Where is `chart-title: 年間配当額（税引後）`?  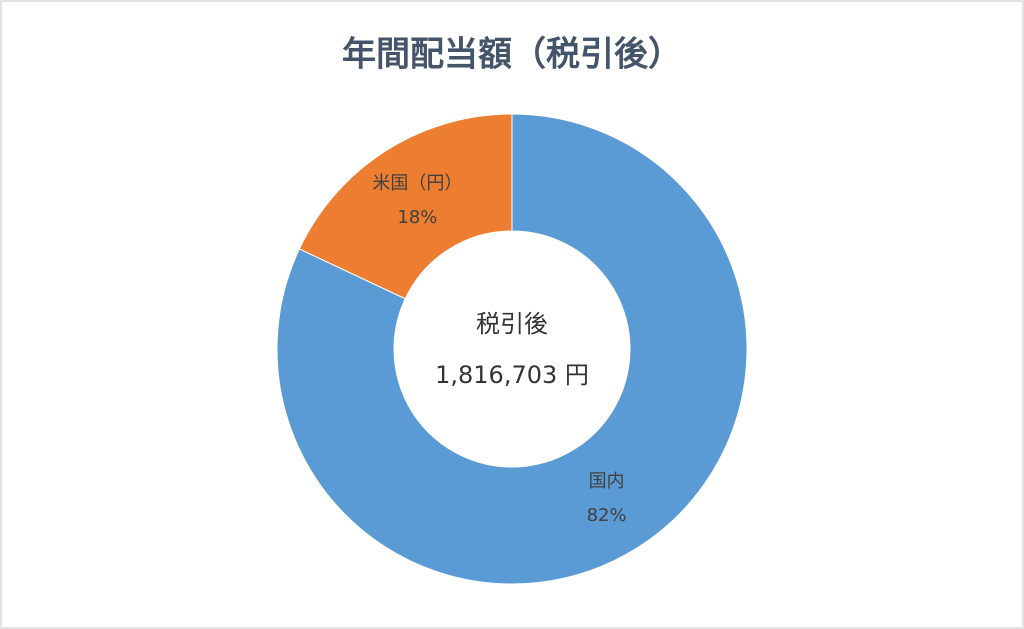 chart-title: 年間配当額（税引後） is located at coordinates (512, 55).